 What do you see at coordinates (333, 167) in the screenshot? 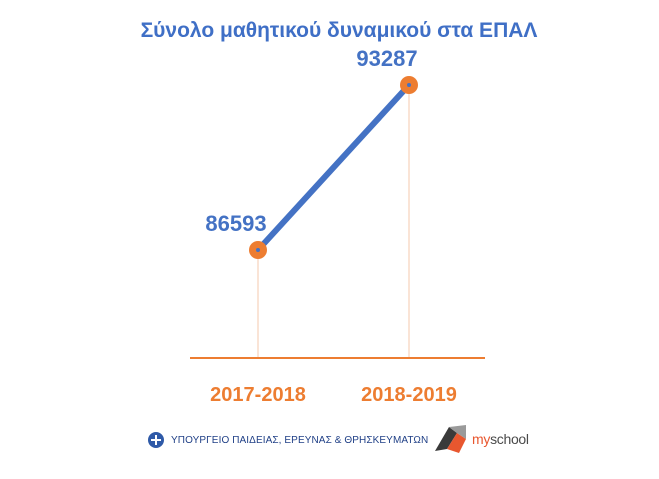
I see `series-line` at bounding box center [333, 167].